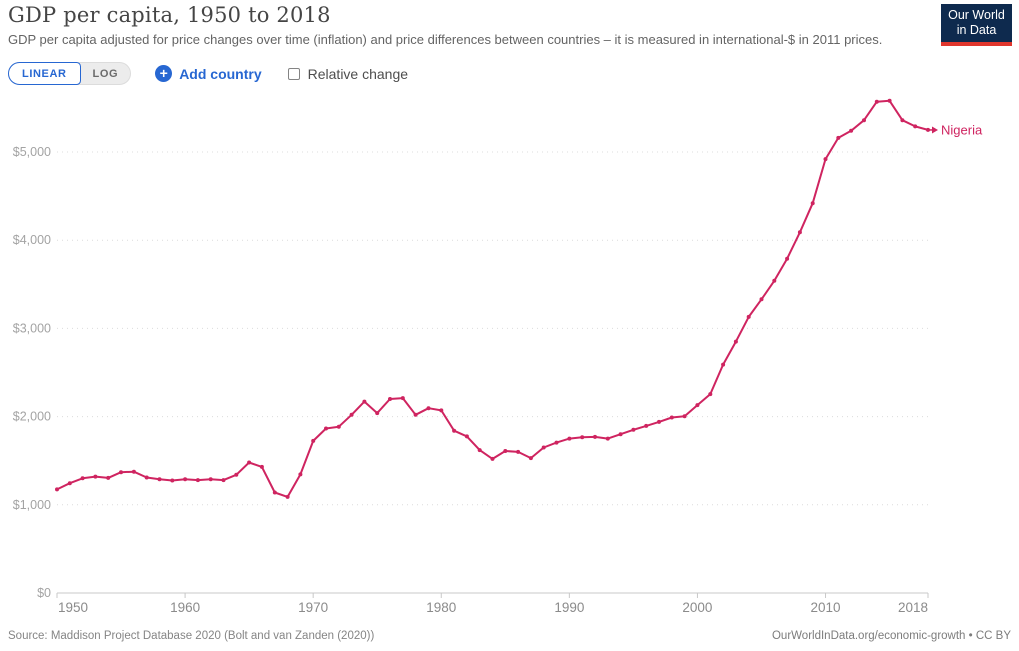 The height and width of the screenshot is (651, 1019). I want to click on y-tick-label: $5,000, so click(32, 152).